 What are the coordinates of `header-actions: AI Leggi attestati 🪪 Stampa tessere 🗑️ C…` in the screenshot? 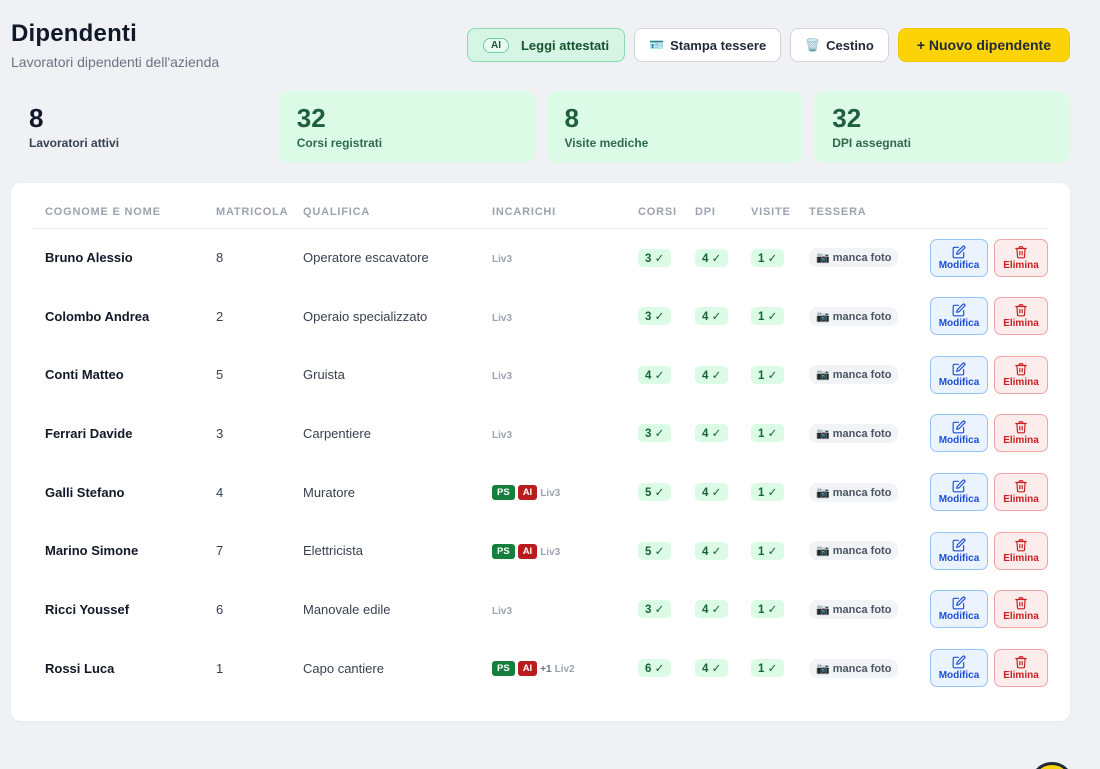 It's located at (768, 45).